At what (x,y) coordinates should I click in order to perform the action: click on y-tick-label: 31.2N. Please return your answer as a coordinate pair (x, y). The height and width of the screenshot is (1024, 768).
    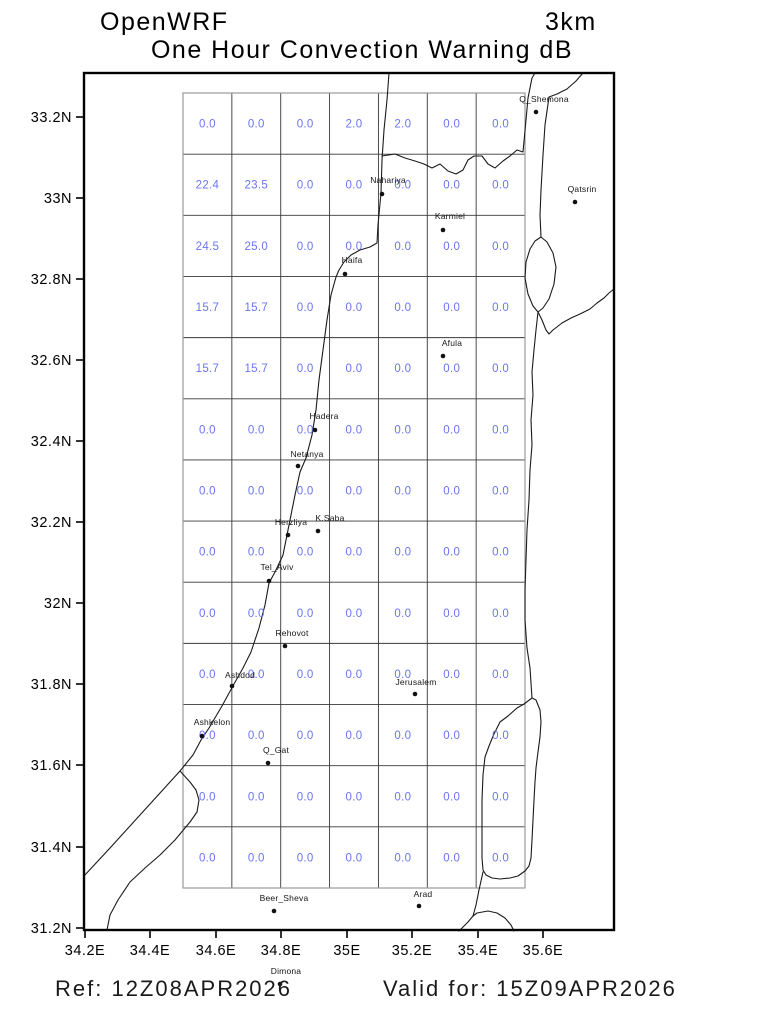
    Looking at the image, I should click on (51, 929).